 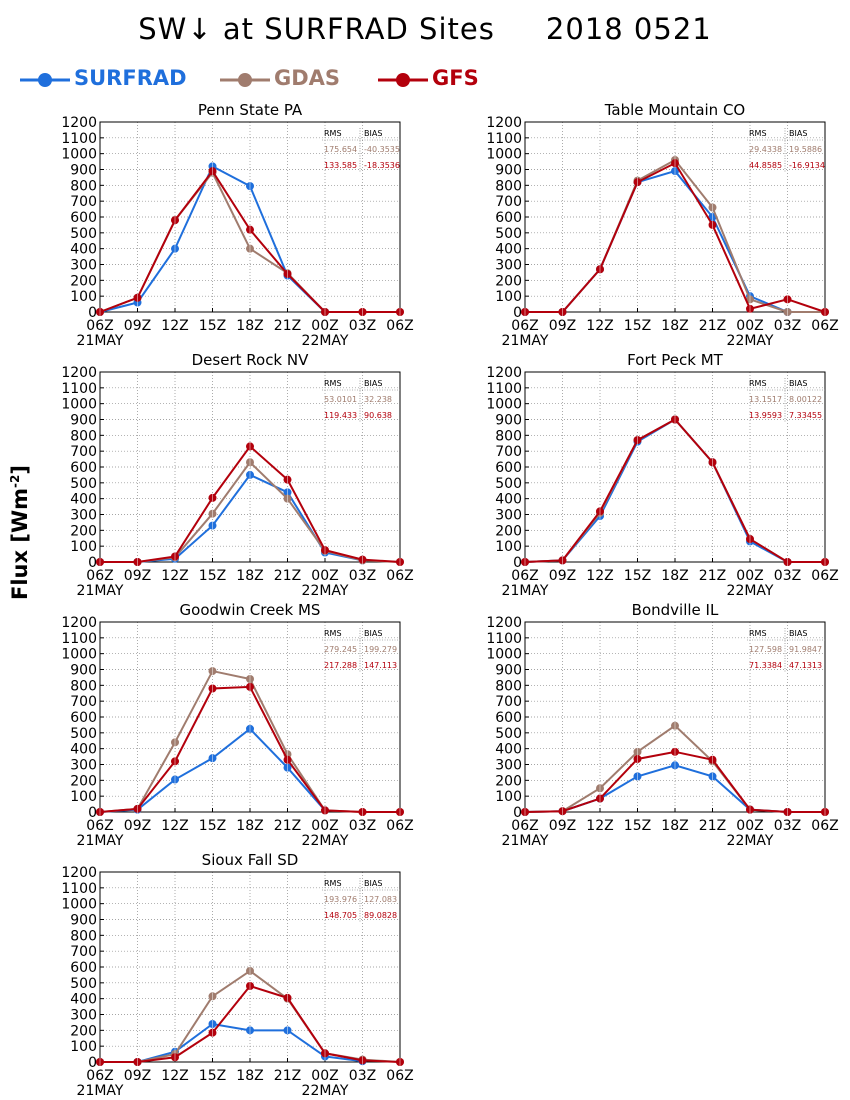 I want to click on legend-marker-gfs, so click(x=403, y=80).